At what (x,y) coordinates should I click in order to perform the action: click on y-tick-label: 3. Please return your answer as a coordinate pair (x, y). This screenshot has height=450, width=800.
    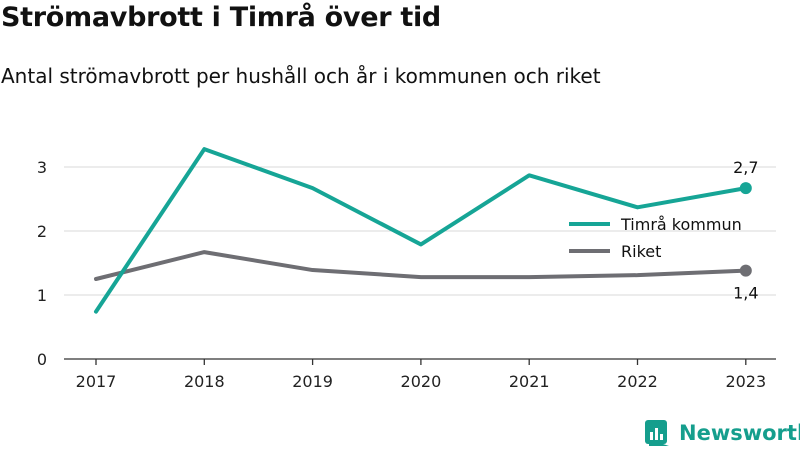
    Looking at the image, I should click on (42, 167).